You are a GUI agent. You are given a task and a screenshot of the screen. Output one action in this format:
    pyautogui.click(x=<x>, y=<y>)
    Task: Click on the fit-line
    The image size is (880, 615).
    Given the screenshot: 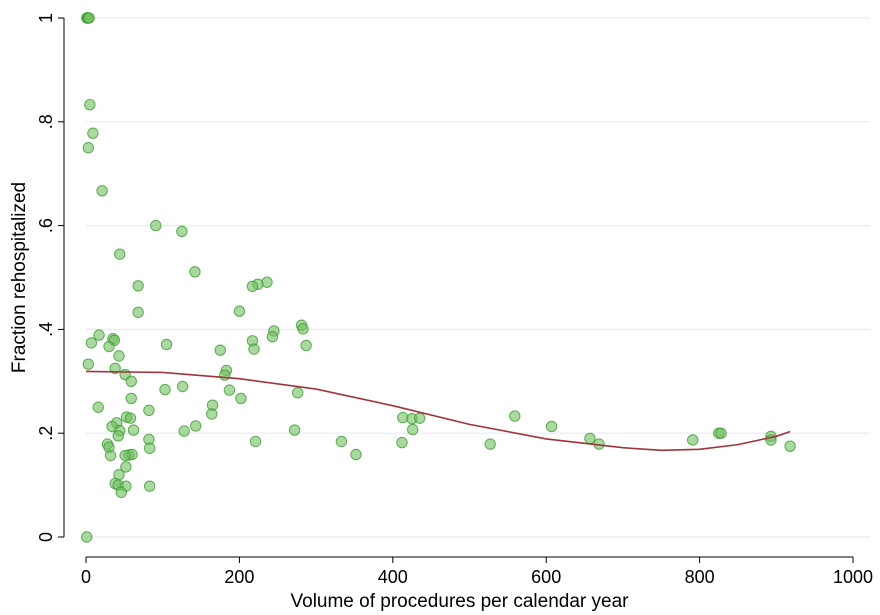 What is the action you would take?
    pyautogui.click(x=438, y=411)
    